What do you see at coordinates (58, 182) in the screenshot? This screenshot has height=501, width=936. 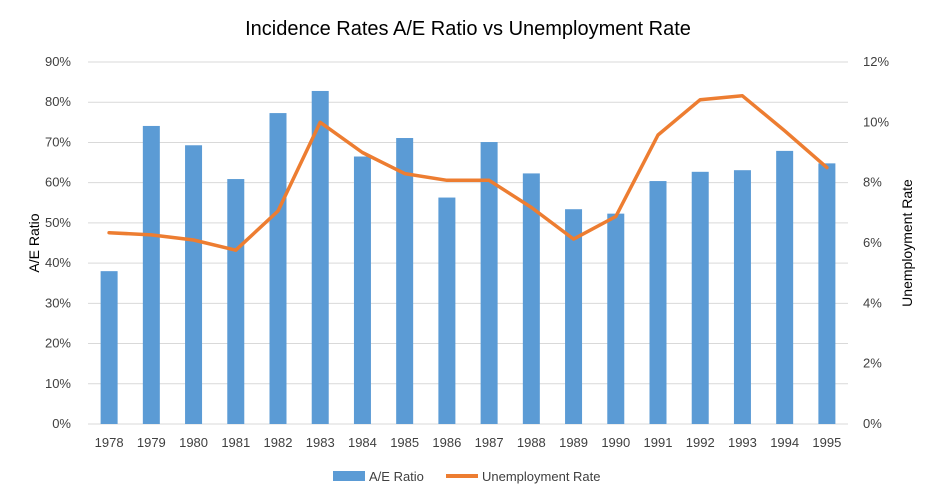 I see `y-tick-label-left: 60%` at bounding box center [58, 182].